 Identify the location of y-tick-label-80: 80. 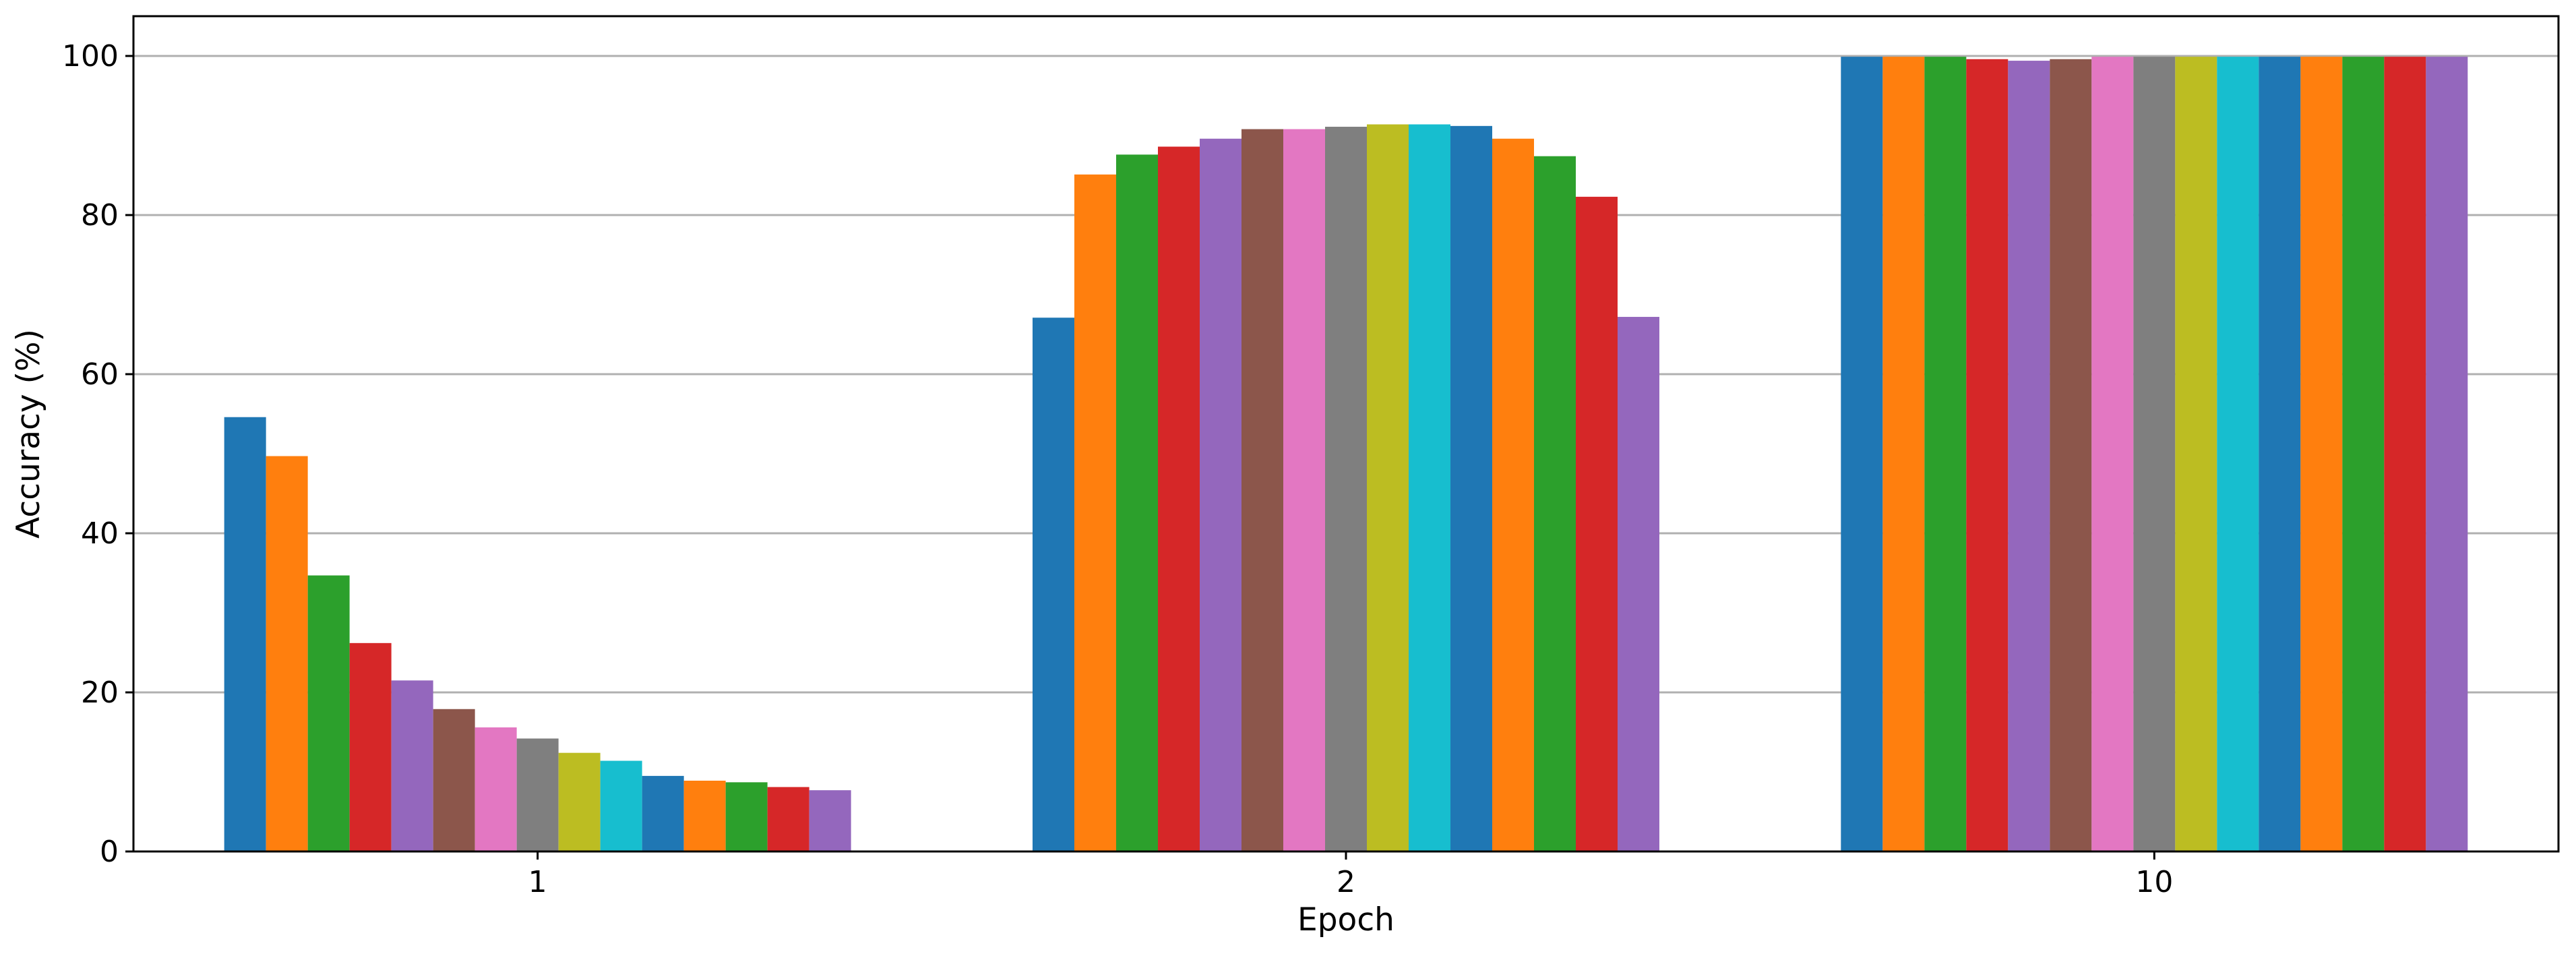
(100, 215).